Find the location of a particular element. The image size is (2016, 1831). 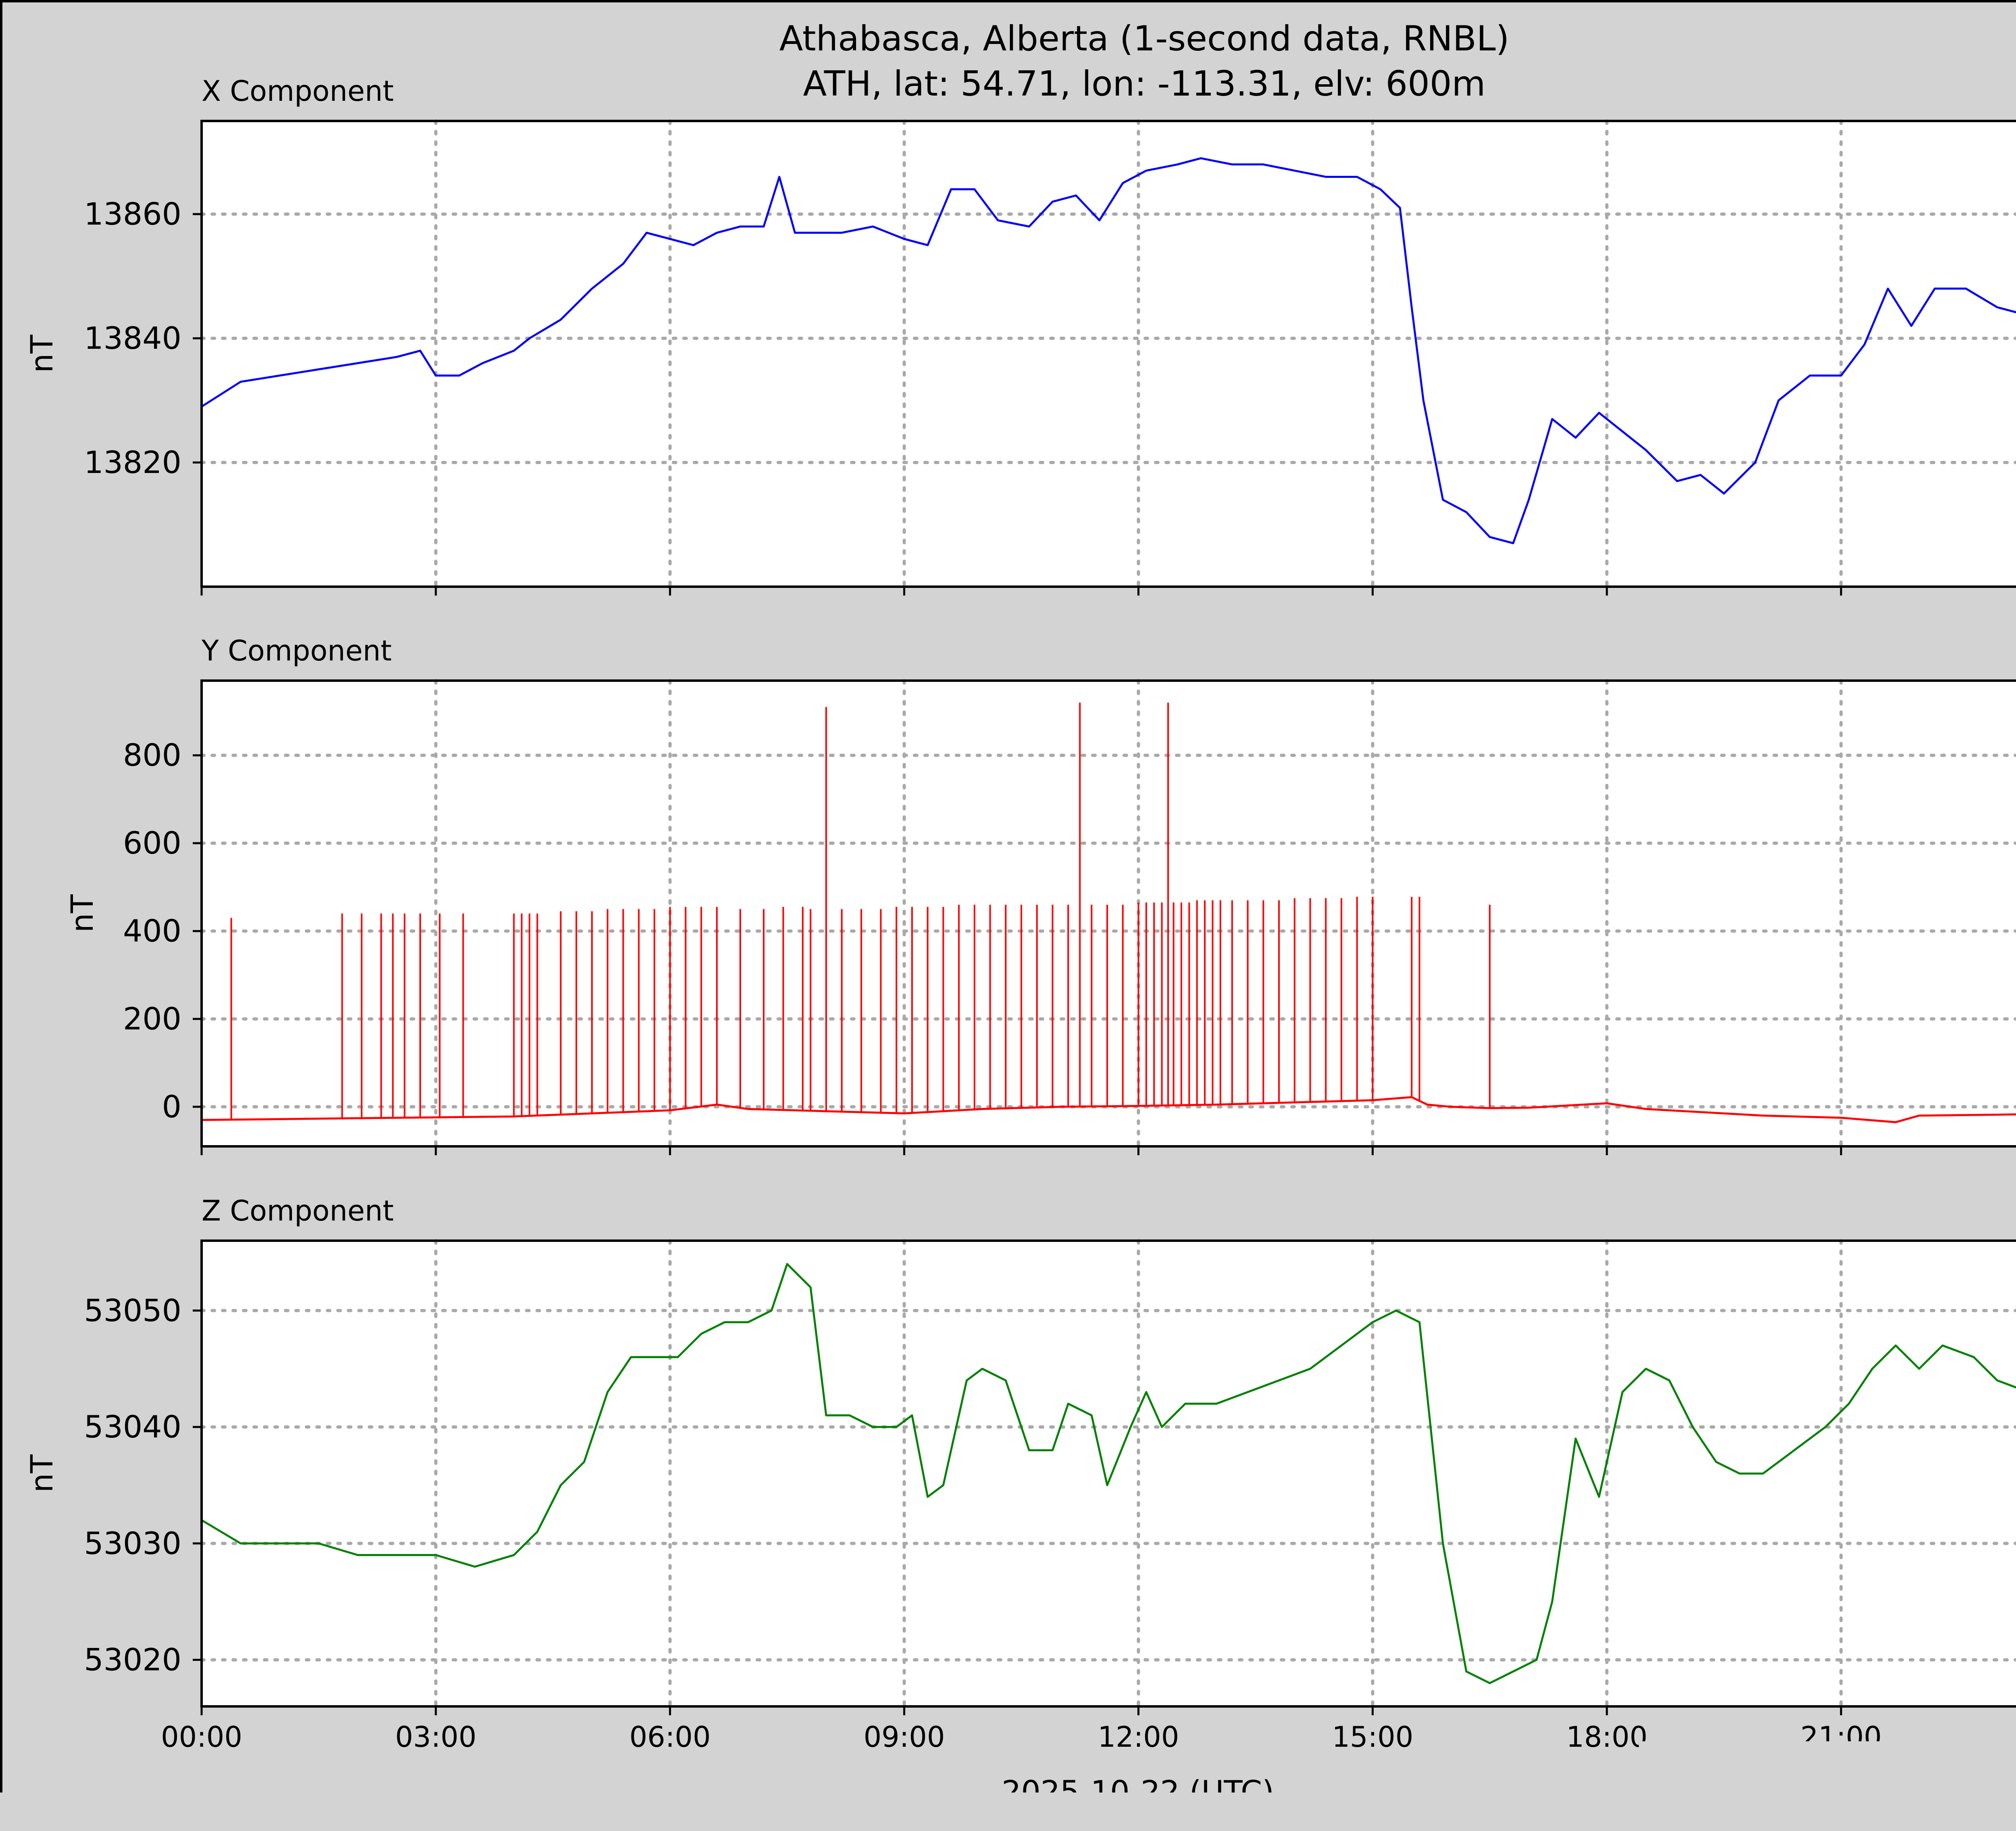

y-y-axis-label: nT is located at coordinates (82, 913).